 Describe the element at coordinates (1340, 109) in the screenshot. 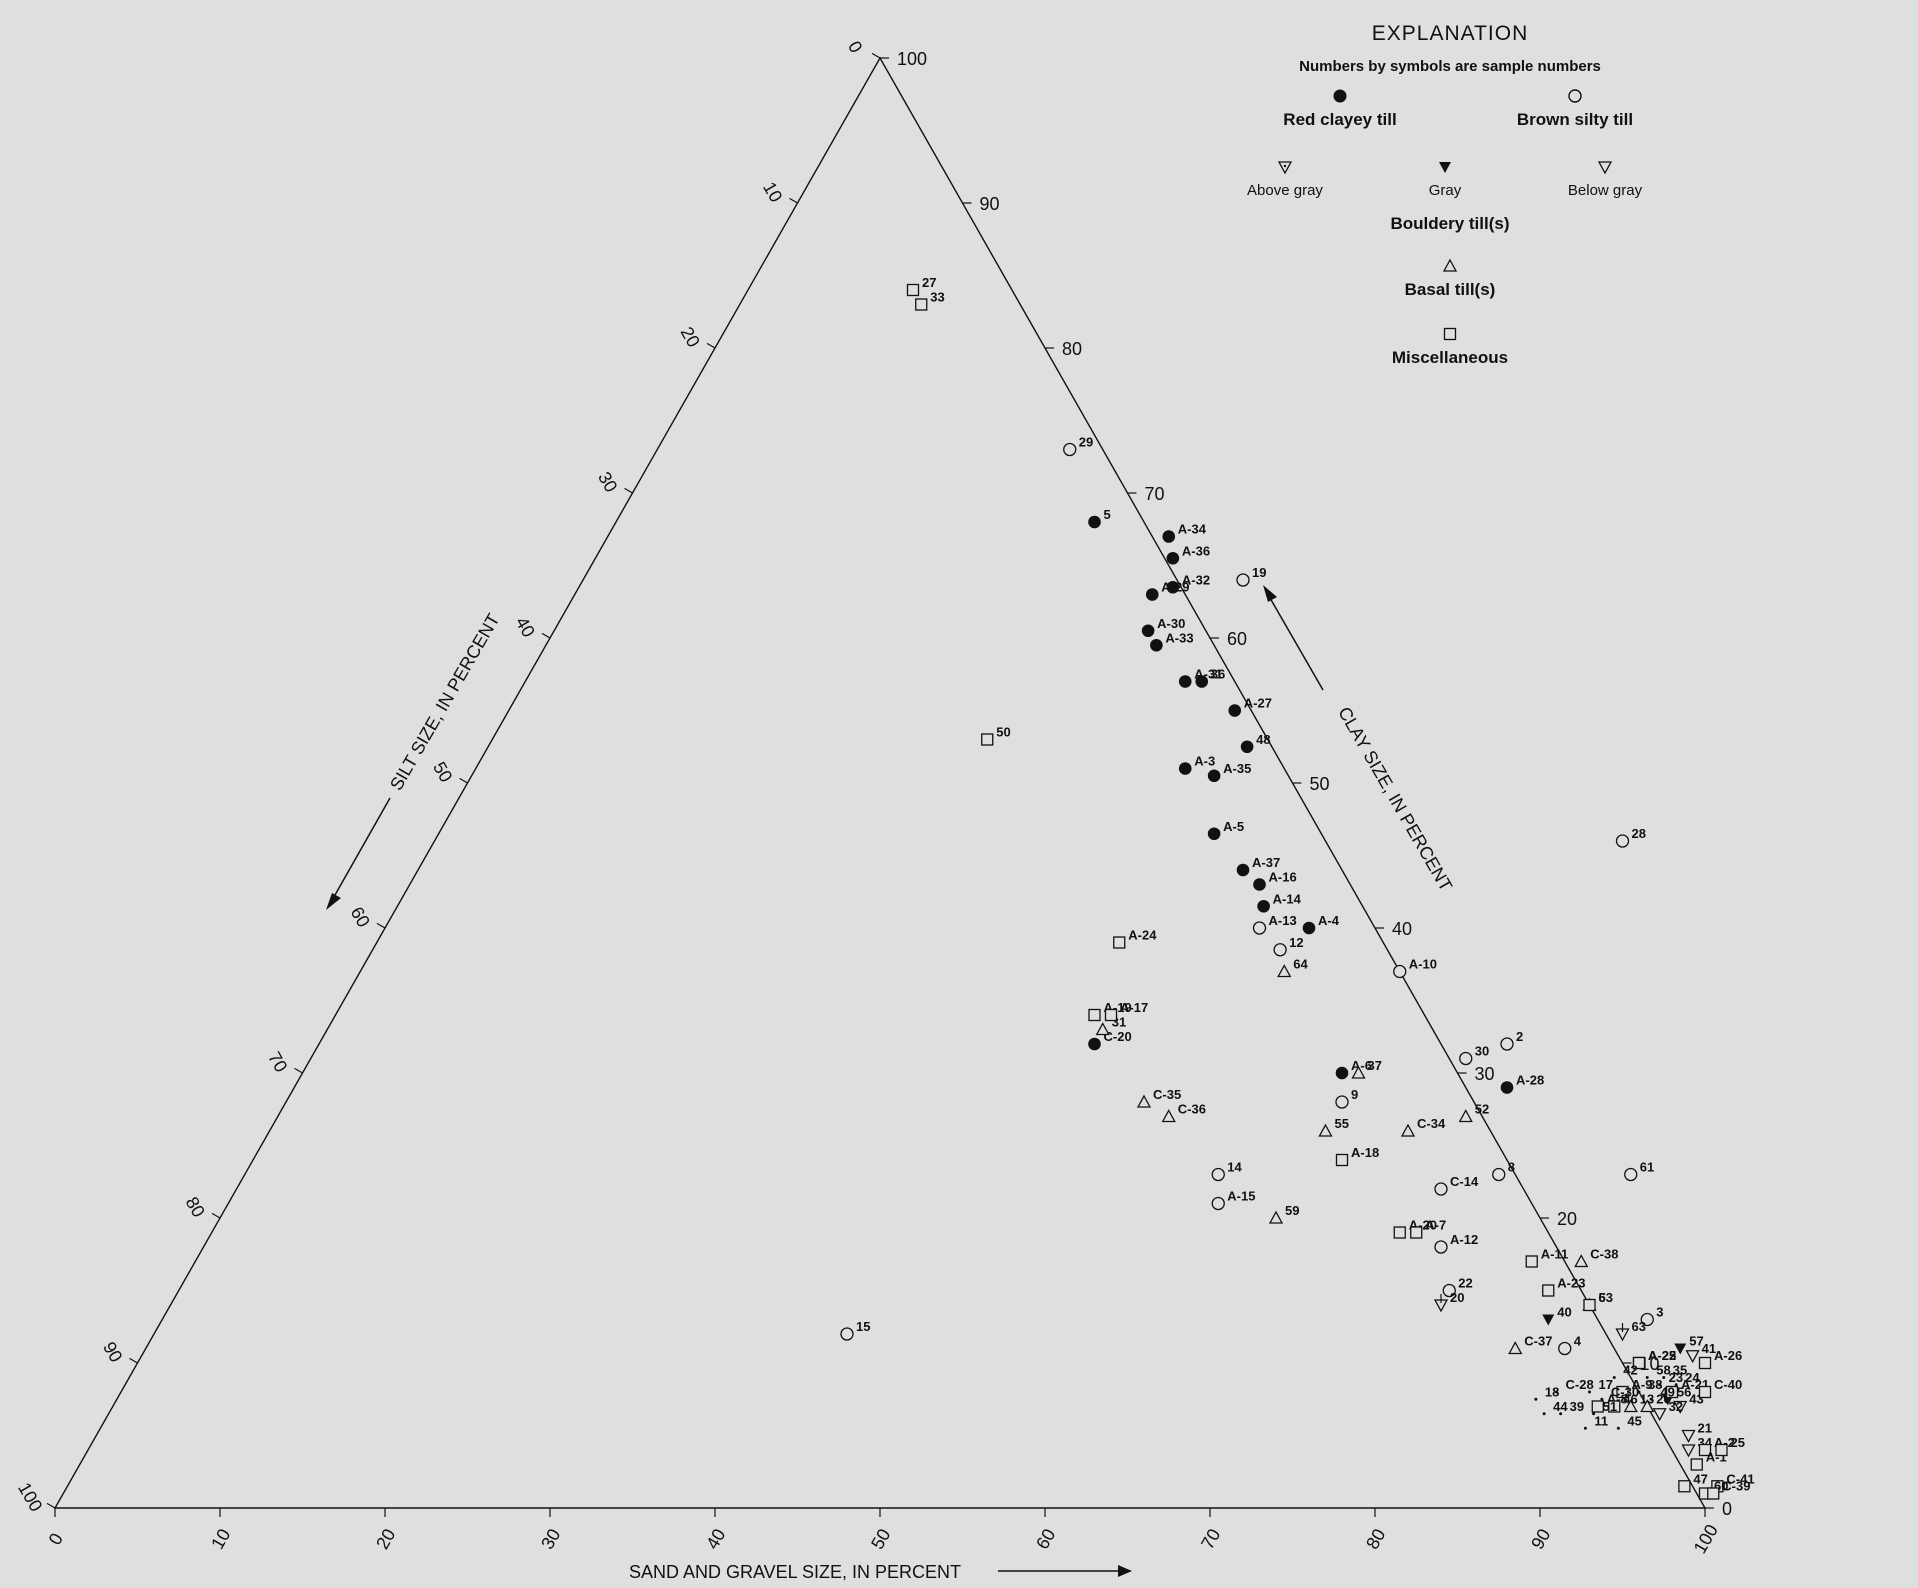

I see `legend-red-clayey: Red clayey till` at that location.